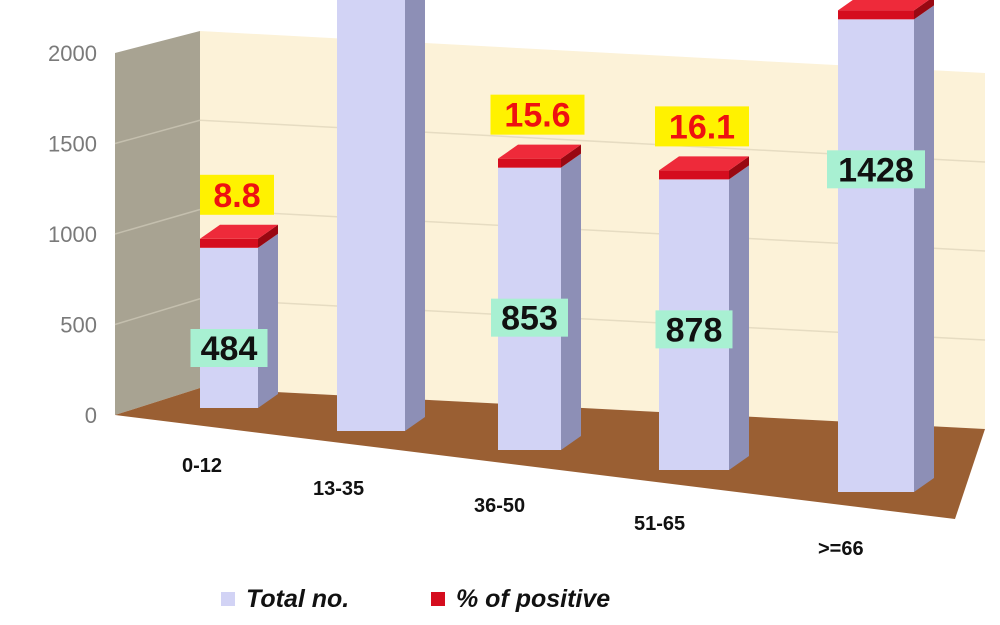  What do you see at coordinates (78, 325) in the screenshot?
I see `y-tick-label: 500` at bounding box center [78, 325].